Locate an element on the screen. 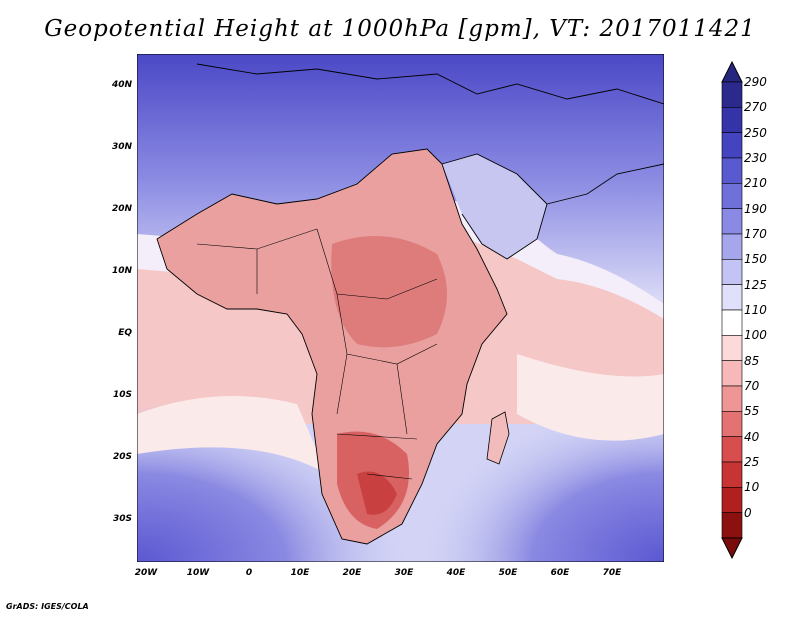 The image size is (800, 618). lat-label: 10N is located at coordinates (121, 271).